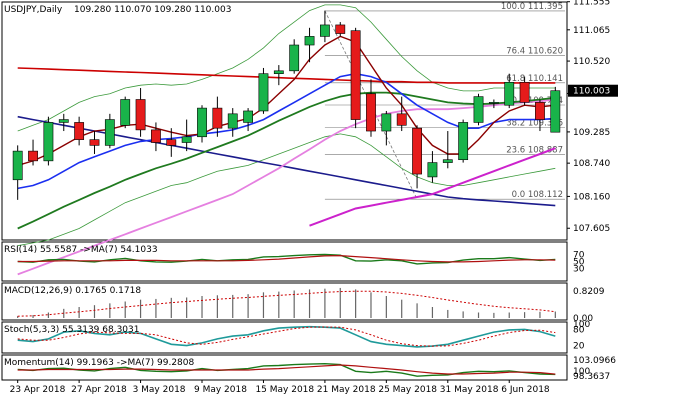 The image size is (700, 404). Describe the element at coordinates (581, 372) in the screenshot. I see `momentum-tick-label: 100` at that location.